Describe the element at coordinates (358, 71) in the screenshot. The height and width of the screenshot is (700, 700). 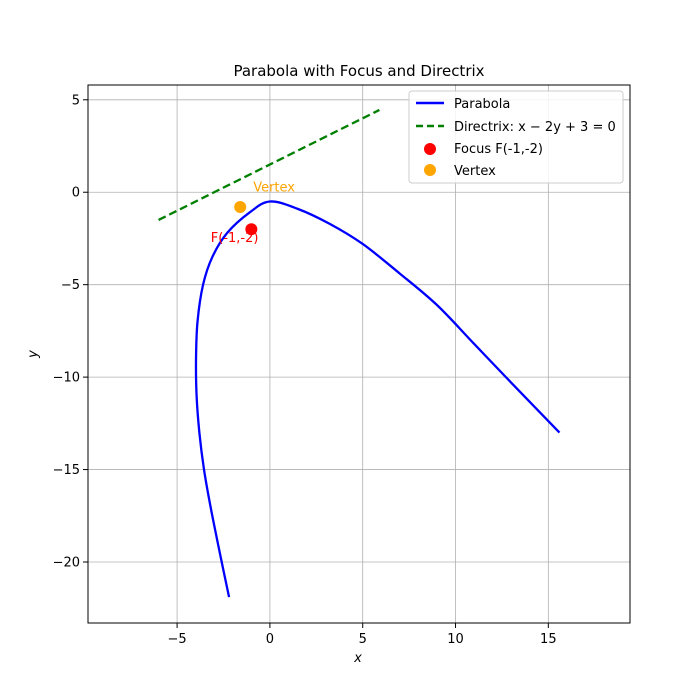
I see `chart-title: Parabola with Focus and Directrix` at that location.